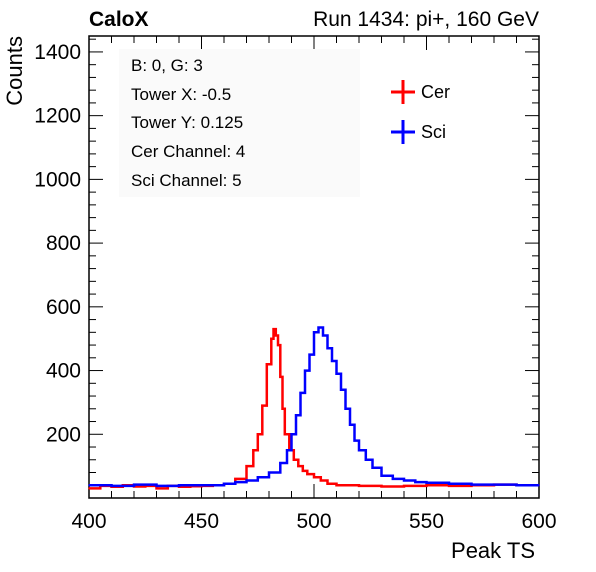 Image resolution: width=596 pixels, height=572 pixels. I want to click on y-tick-label: 200, so click(63, 434).